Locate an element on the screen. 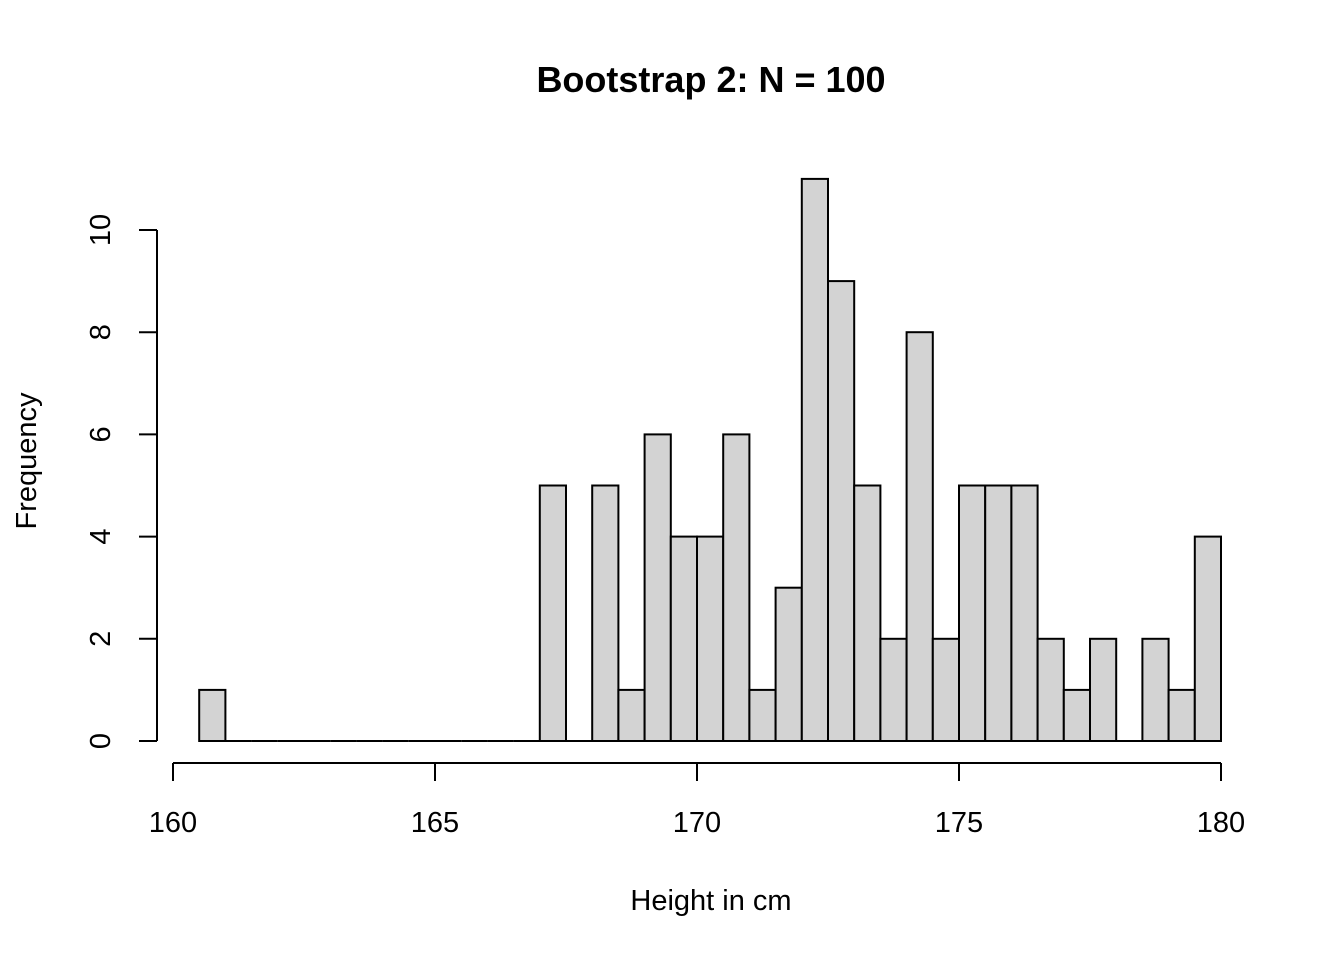 This screenshot has height=960, width=1344. y-tick-label: 2 is located at coordinates (101, 639).